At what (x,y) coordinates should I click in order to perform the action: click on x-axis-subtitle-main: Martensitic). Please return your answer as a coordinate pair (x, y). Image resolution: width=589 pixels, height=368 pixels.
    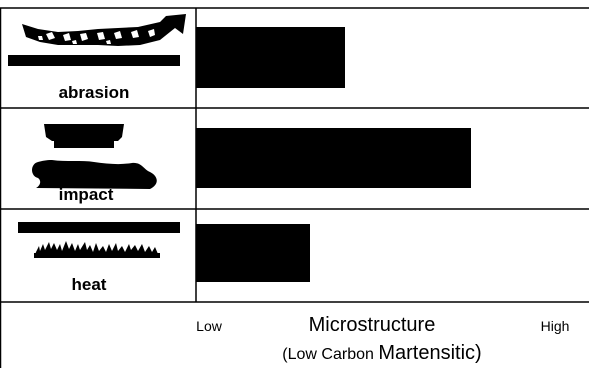
    Looking at the image, I should click on (429, 353).